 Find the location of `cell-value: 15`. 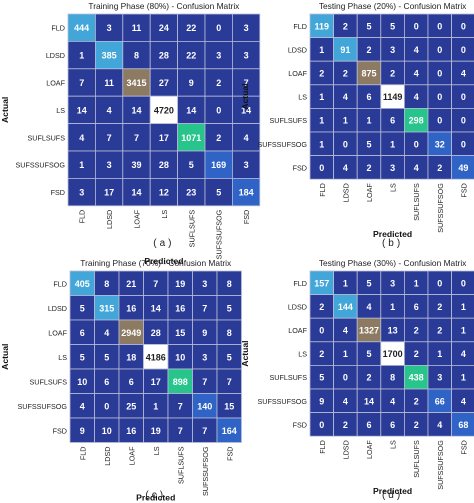

cell-value: 15 is located at coordinates (180, 333).